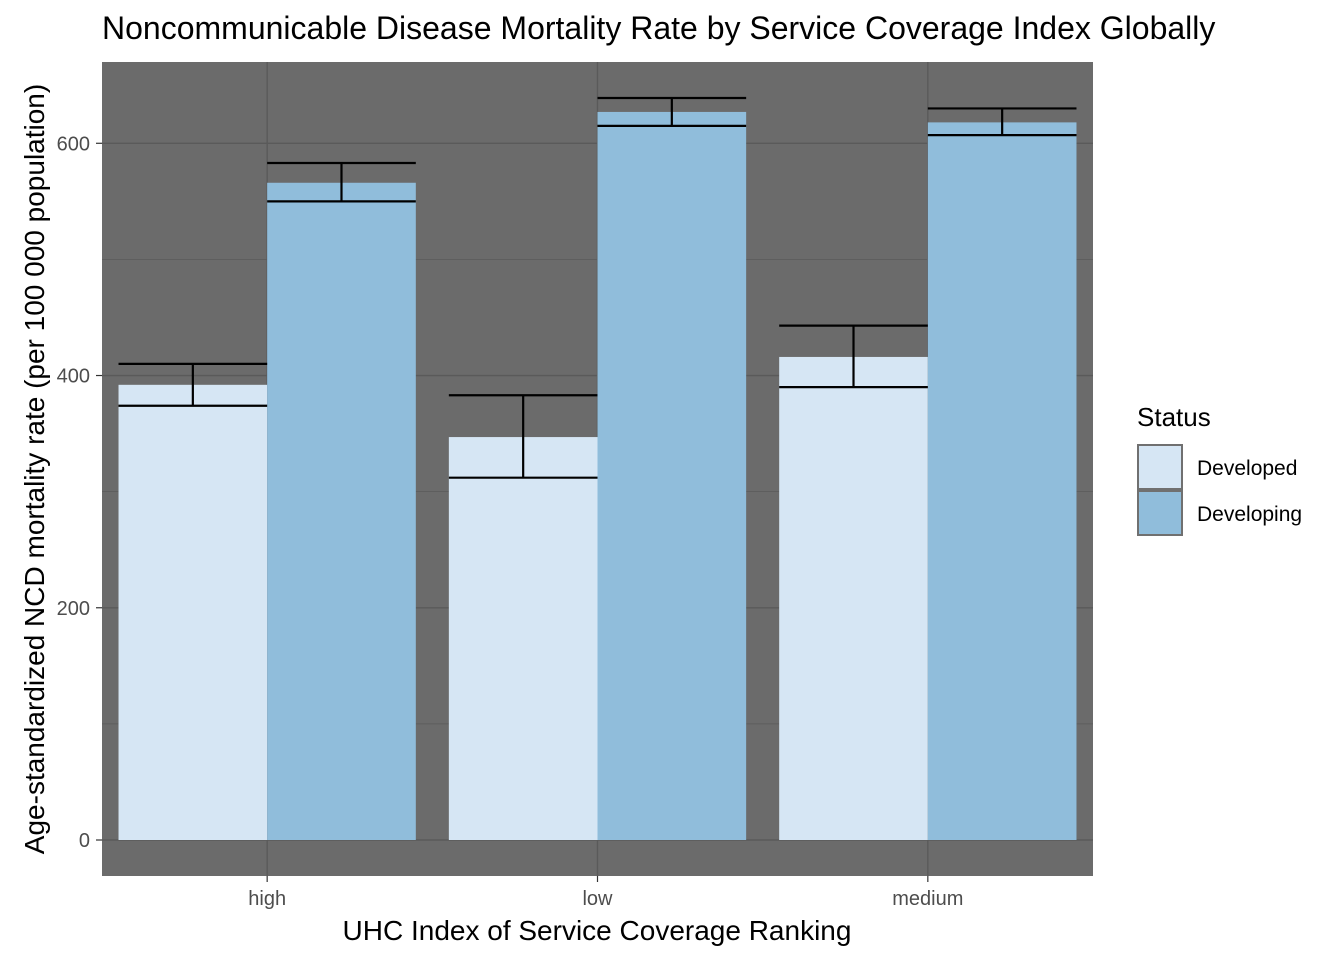 Image resolution: width=1344 pixels, height=960 pixels. Describe the element at coordinates (853, 598) in the screenshot. I see `bar-developed-medium` at that location.